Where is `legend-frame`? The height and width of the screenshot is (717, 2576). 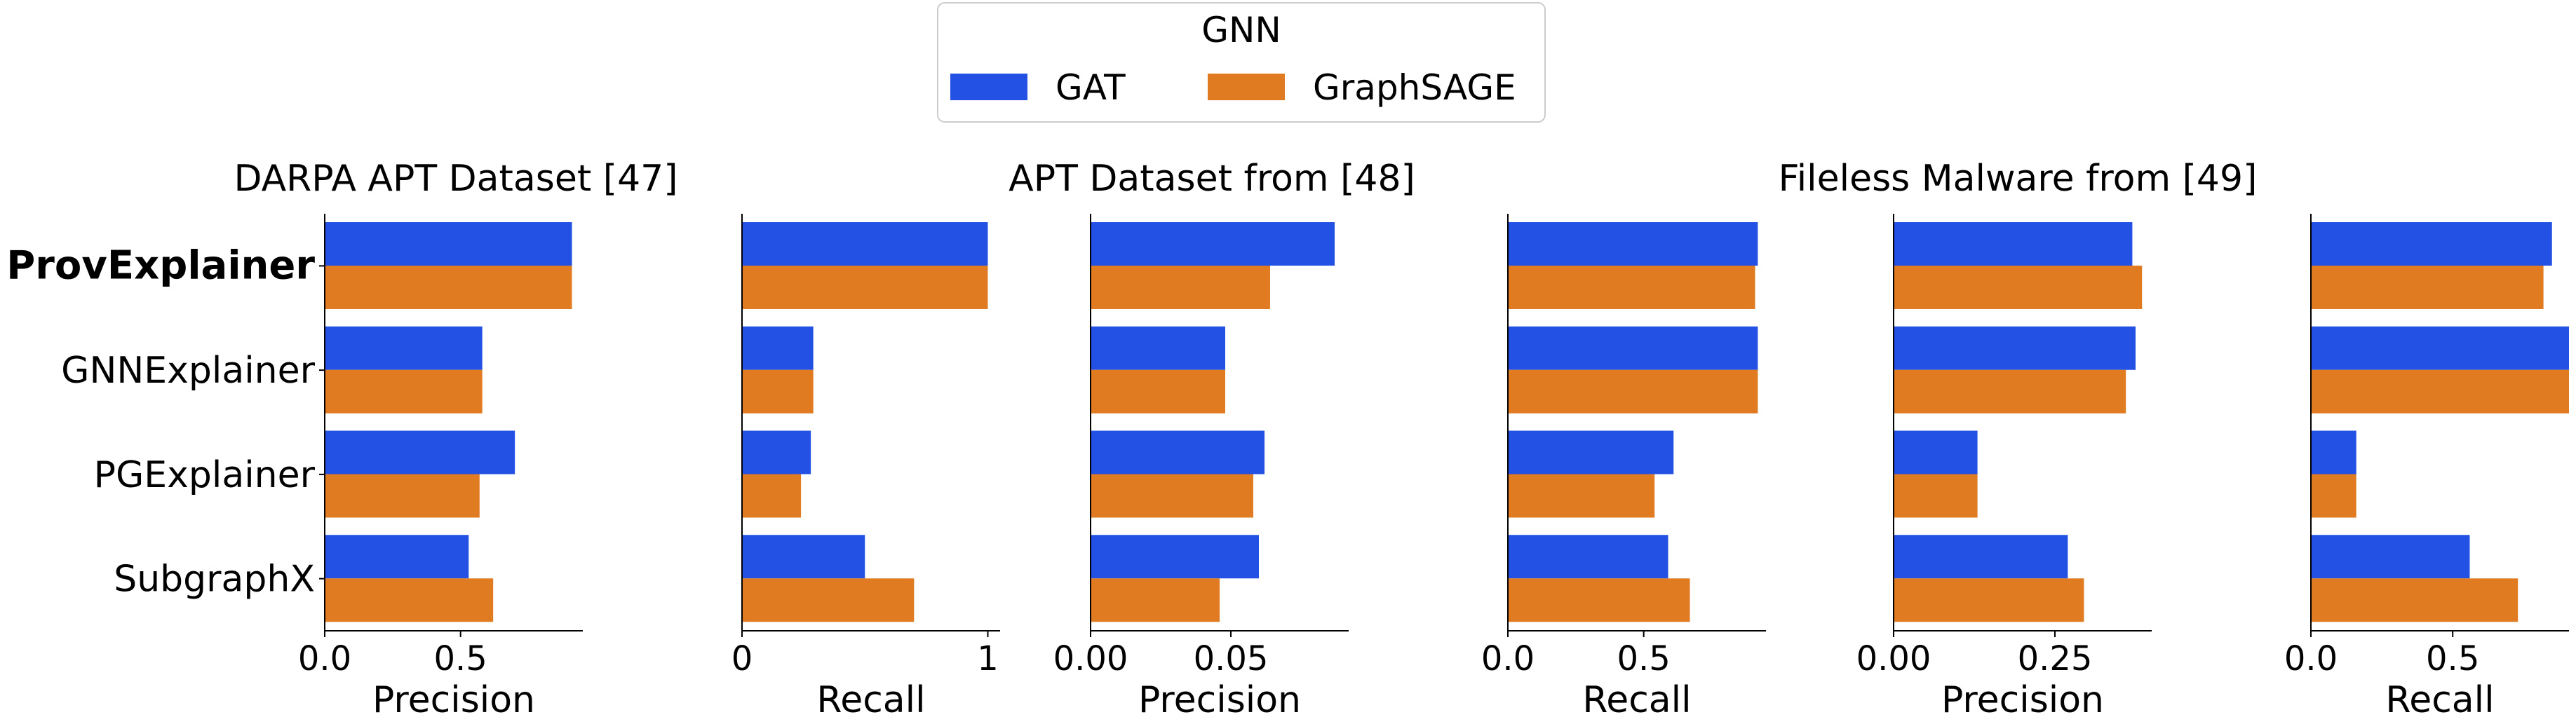
legend-frame is located at coordinates (1241, 62).